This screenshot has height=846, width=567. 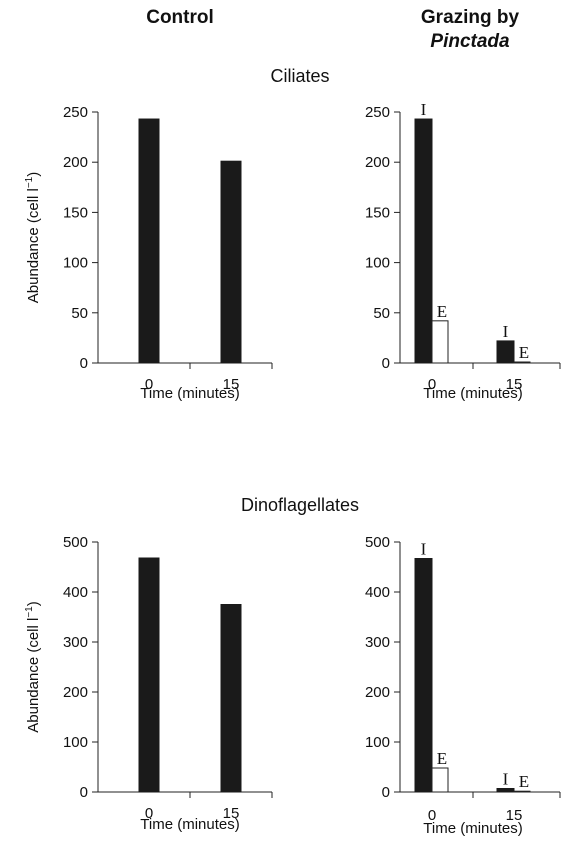 I want to click on row-header-dinoflagellates-text: Dinoflagellates, so click(x=300, y=505).